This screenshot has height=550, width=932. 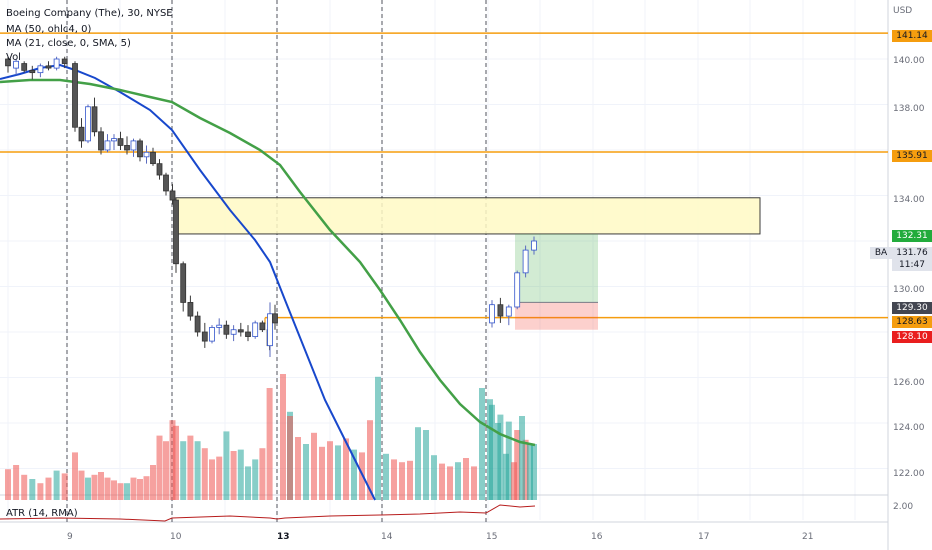 I want to click on price-tick: 130.00, so click(x=909, y=290).